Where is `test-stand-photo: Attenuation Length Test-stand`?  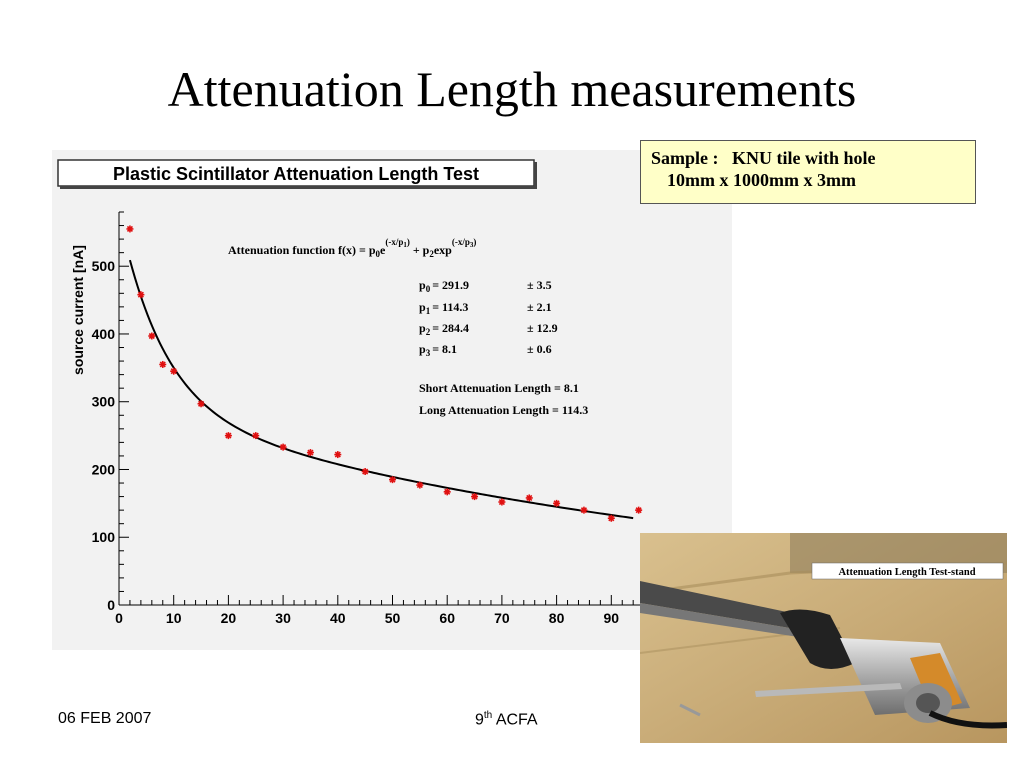
test-stand-photo: Attenuation Length Test-stand is located at coordinates (823, 638).